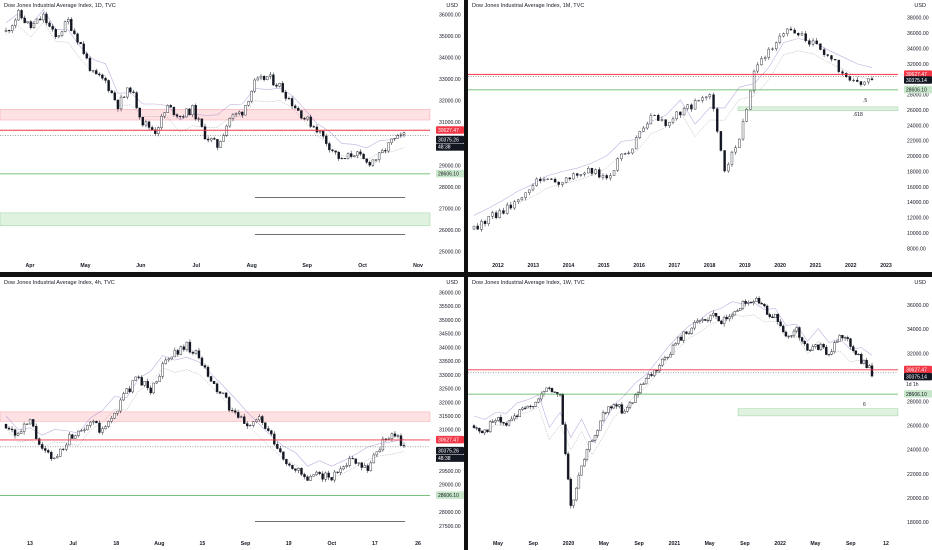 This screenshot has width=932, height=550. Describe the element at coordinates (533, 266) in the screenshot. I see `x-tick-label: 2013` at that location.